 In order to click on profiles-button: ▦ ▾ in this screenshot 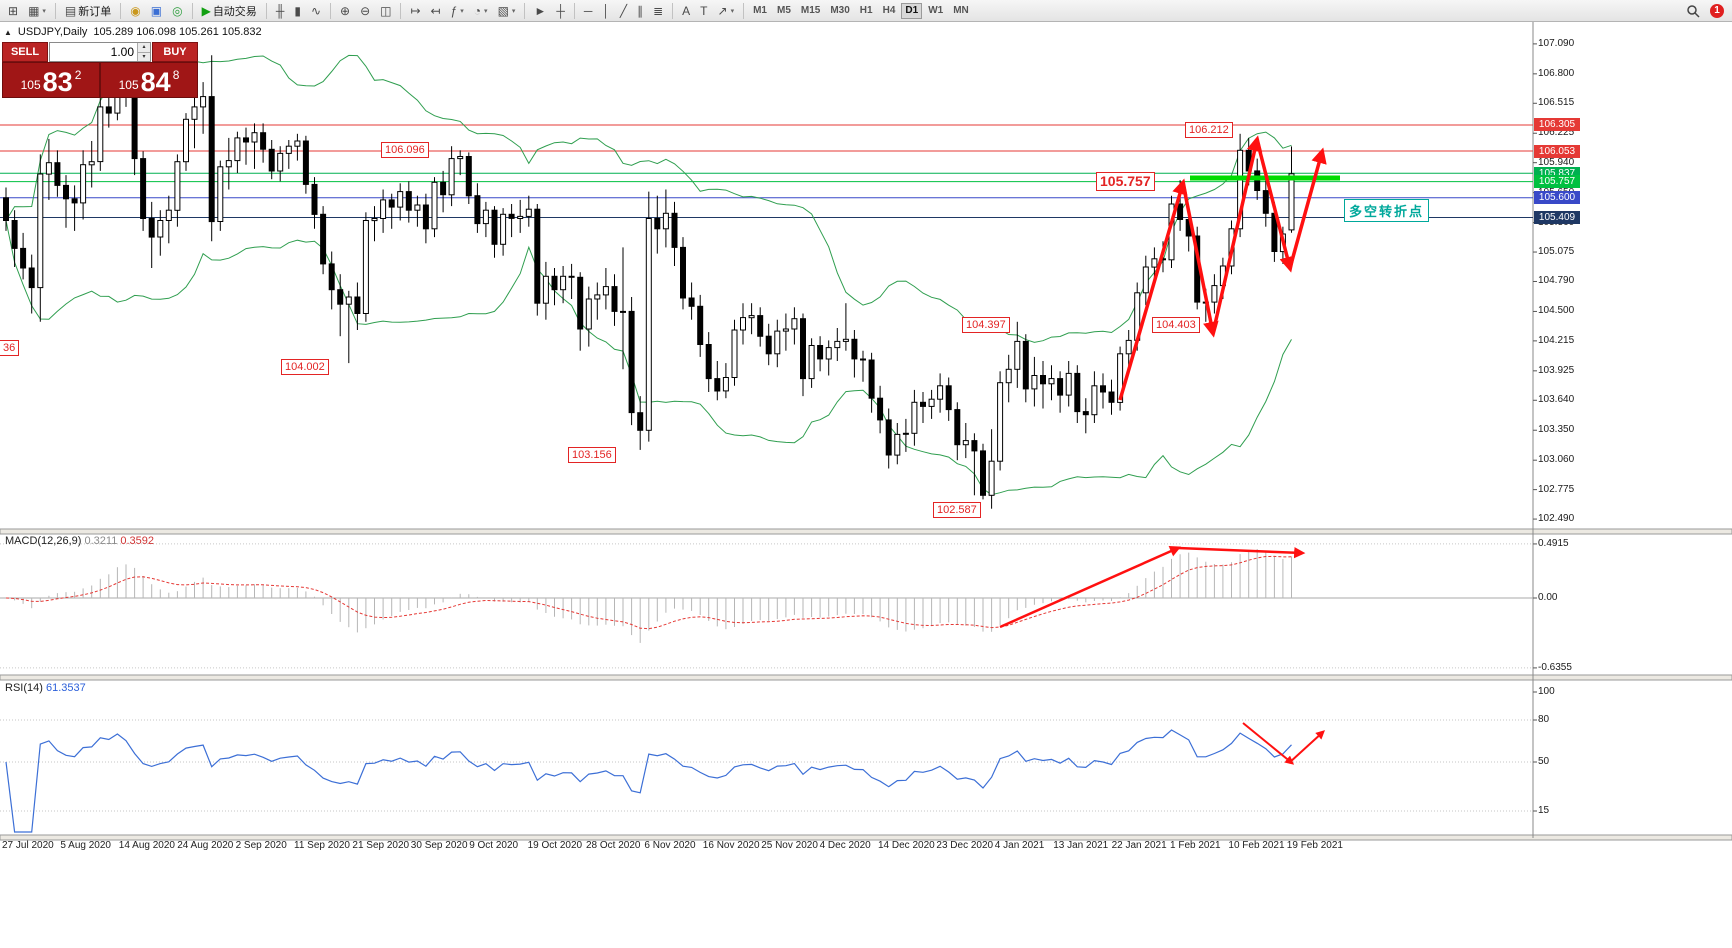, I will do `click(37, 11)`.